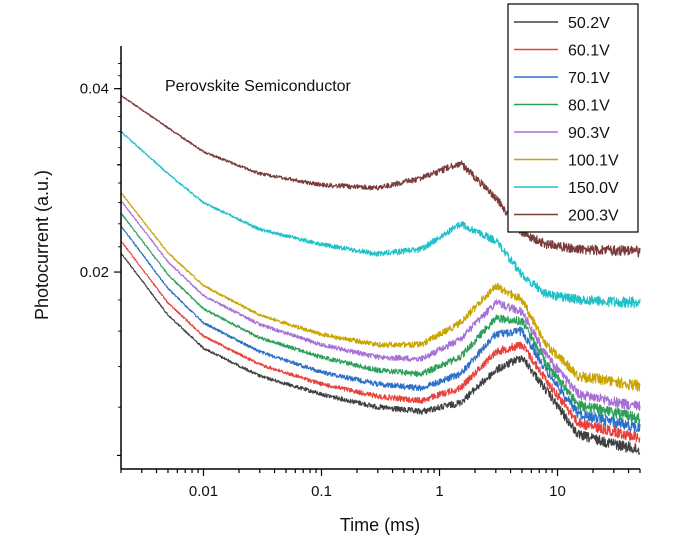 The height and width of the screenshot is (549, 686). Describe the element at coordinates (593, 161) in the screenshot. I see `legend-label: 100.1V` at that location.